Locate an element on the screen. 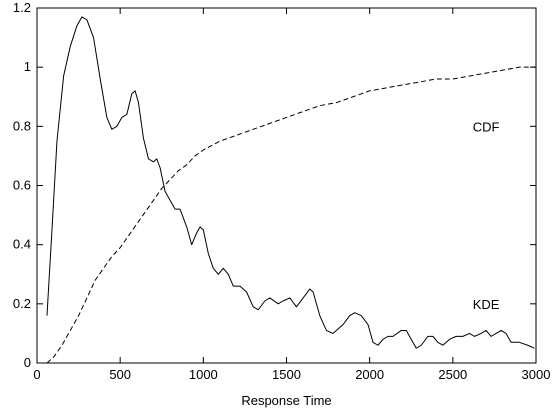  y-tick-label: 0.2 is located at coordinates (22, 303).